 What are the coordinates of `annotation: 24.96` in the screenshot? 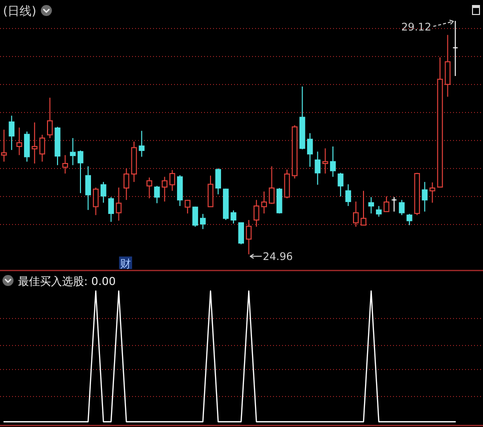 It's located at (278, 256).